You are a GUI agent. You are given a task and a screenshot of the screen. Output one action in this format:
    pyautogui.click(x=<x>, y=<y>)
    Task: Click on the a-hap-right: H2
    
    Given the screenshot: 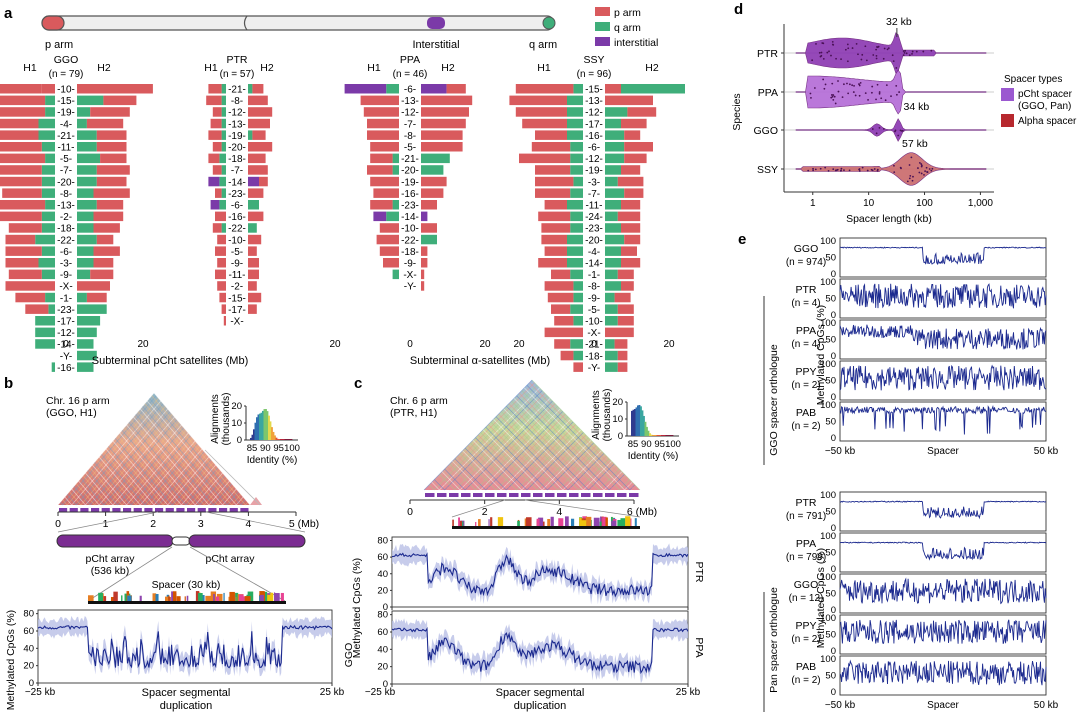 What is the action you would take?
    pyautogui.click(x=448, y=68)
    